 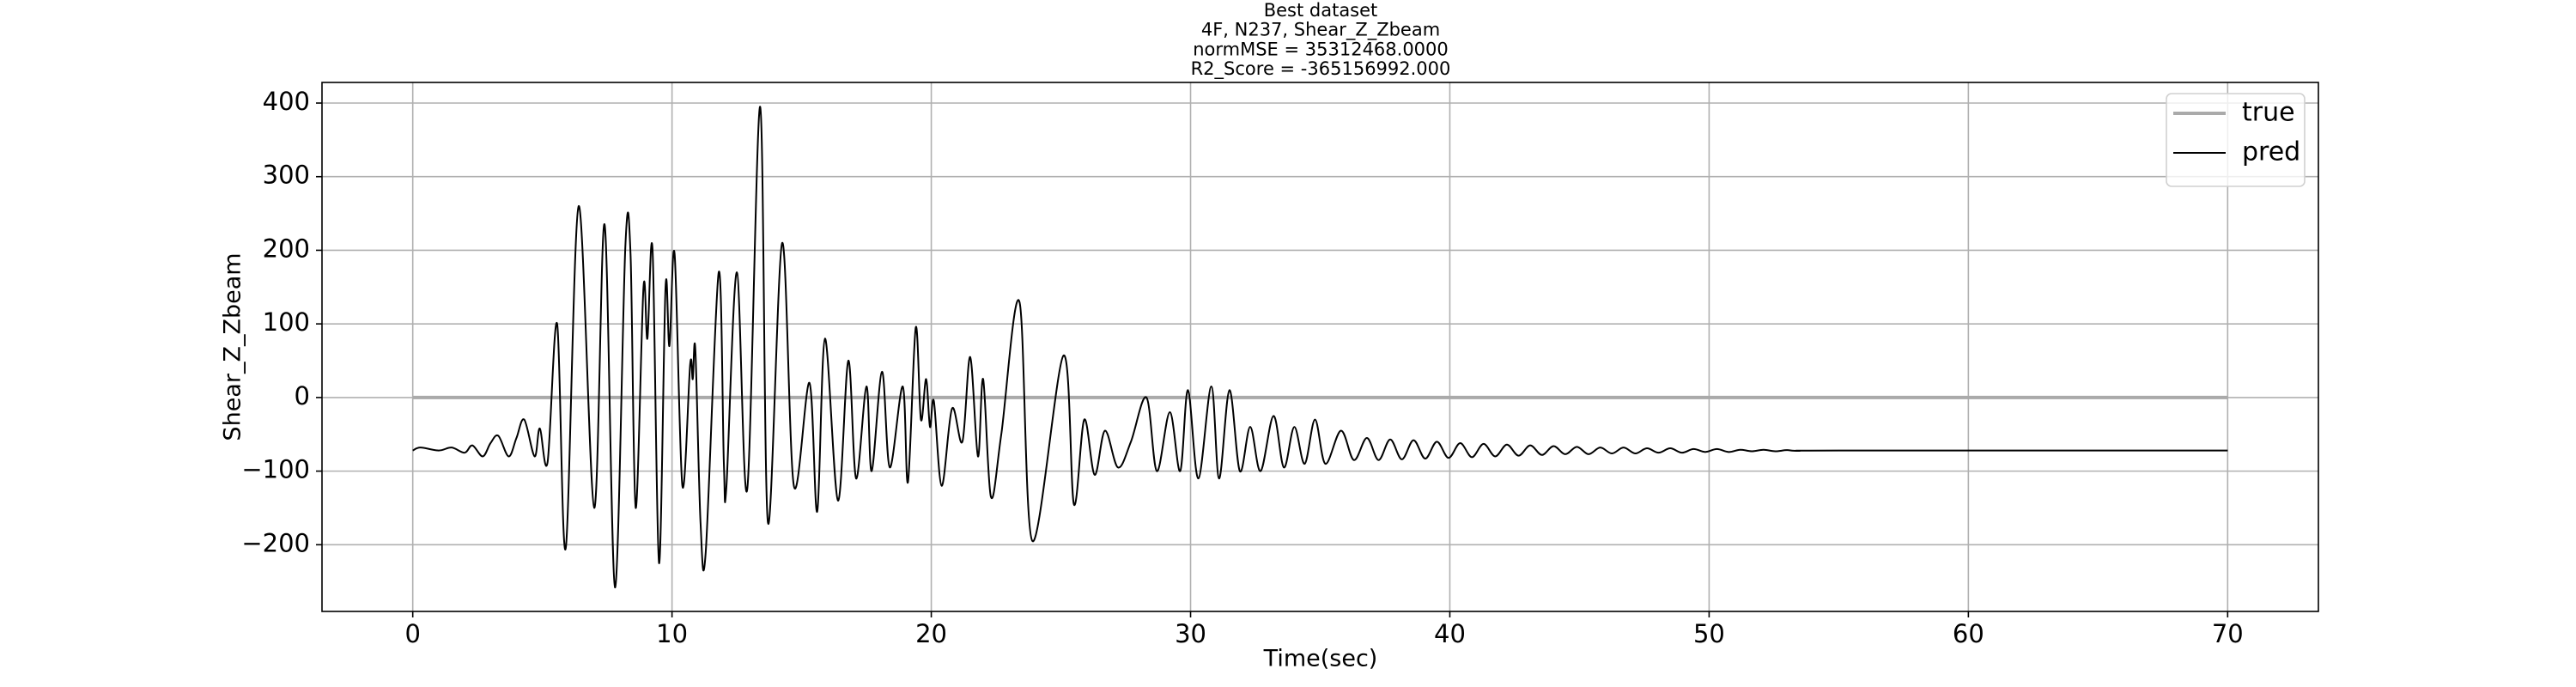 What do you see at coordinates (1321, 69) in the screenshot?
I see `chart-title: R2_Score = -365156992.000` at bounding box center [1321, 69].